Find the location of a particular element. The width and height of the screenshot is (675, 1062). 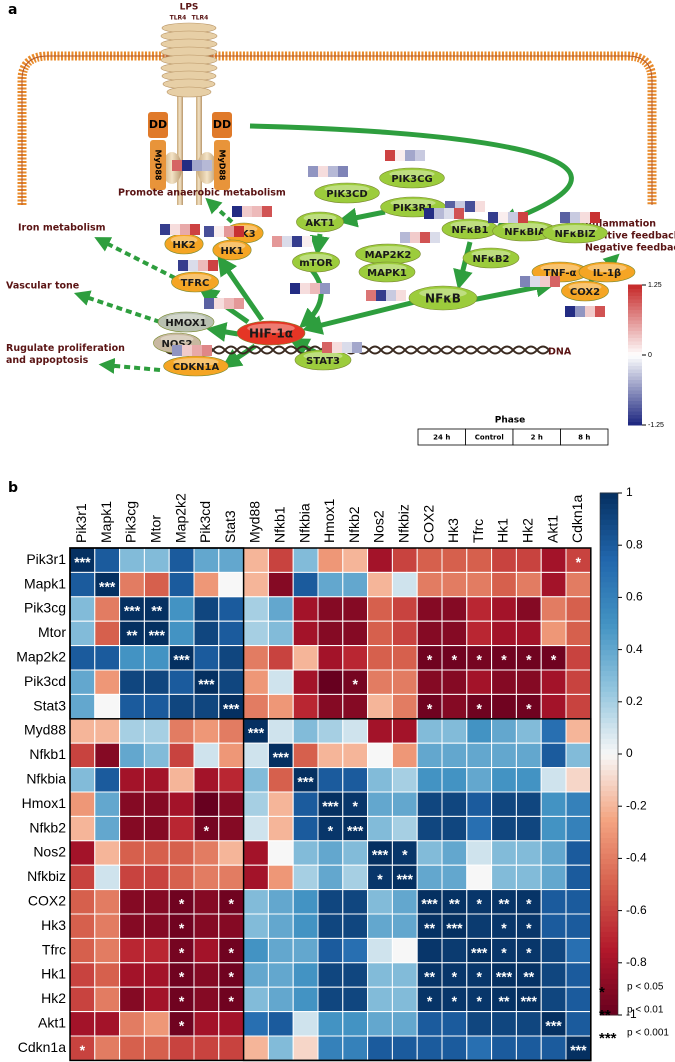

domain-label: DD is located at coordinates (222, 124).